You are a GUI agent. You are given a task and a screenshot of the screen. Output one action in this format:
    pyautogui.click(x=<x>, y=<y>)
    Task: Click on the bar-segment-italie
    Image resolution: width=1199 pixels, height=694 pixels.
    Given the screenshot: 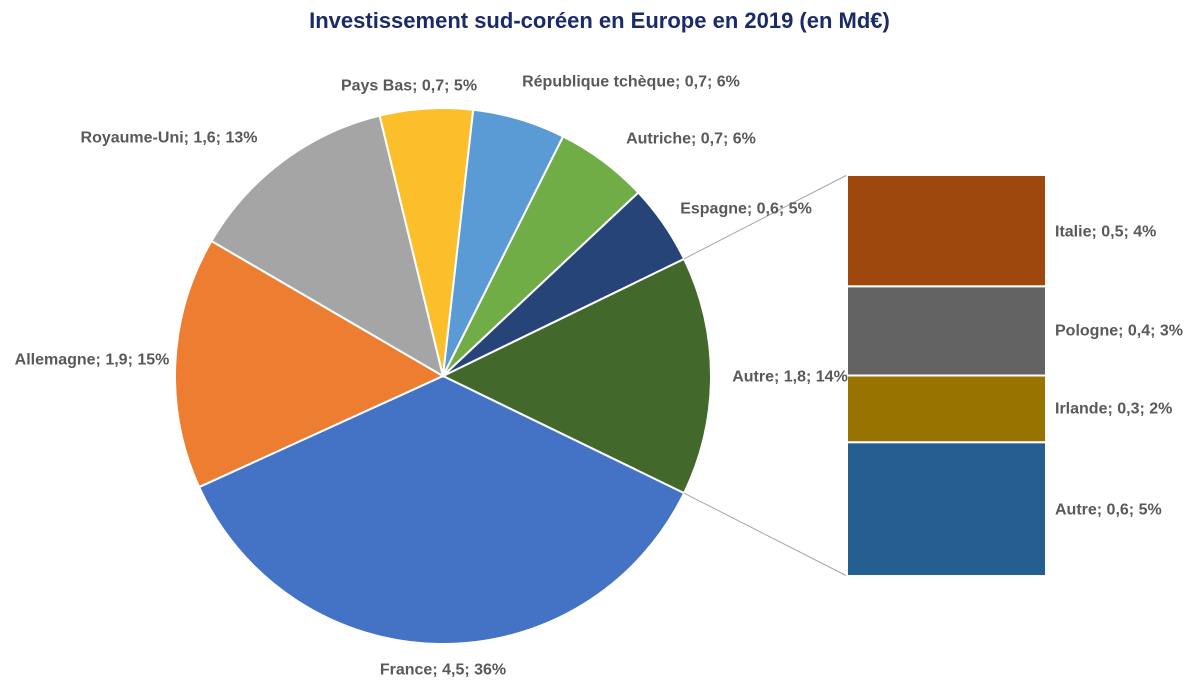 What is the action you would take?
    pyautogui.click(x=946, y=231)
    